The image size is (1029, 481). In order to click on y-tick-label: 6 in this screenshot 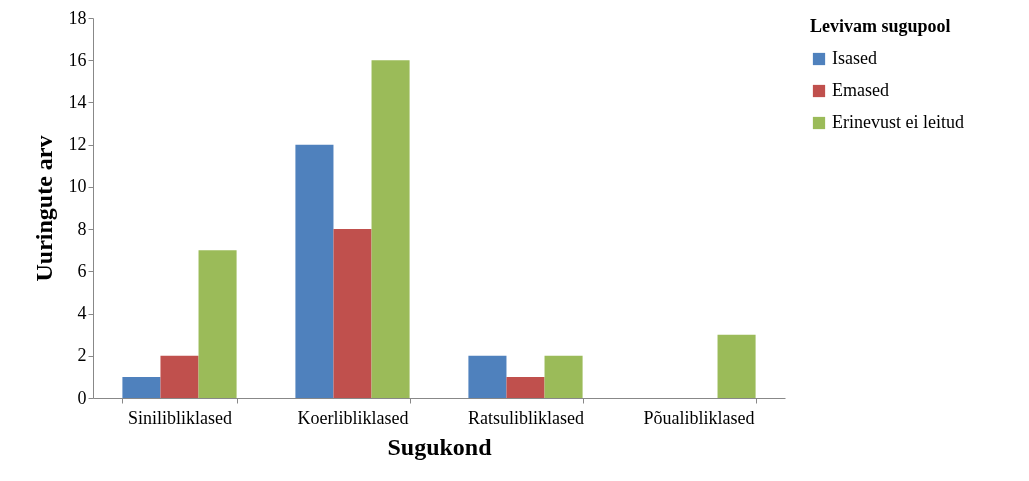, I will do `click(82, 270)`.